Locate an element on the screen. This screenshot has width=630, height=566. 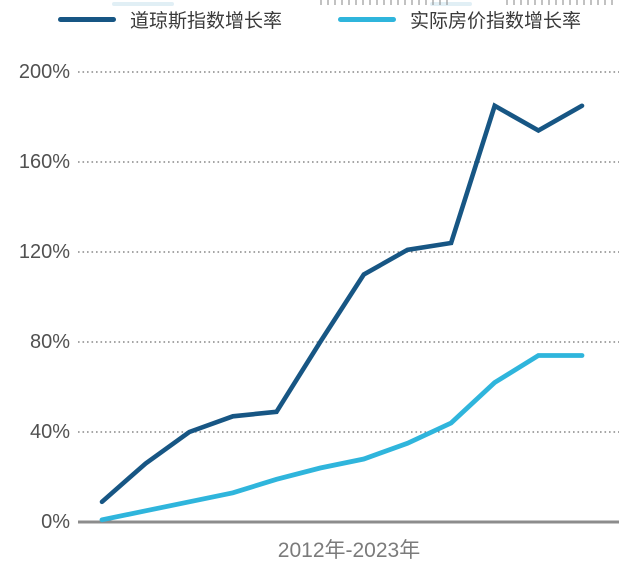
dowjones-line-swatch is located at coordinates (87, 19).